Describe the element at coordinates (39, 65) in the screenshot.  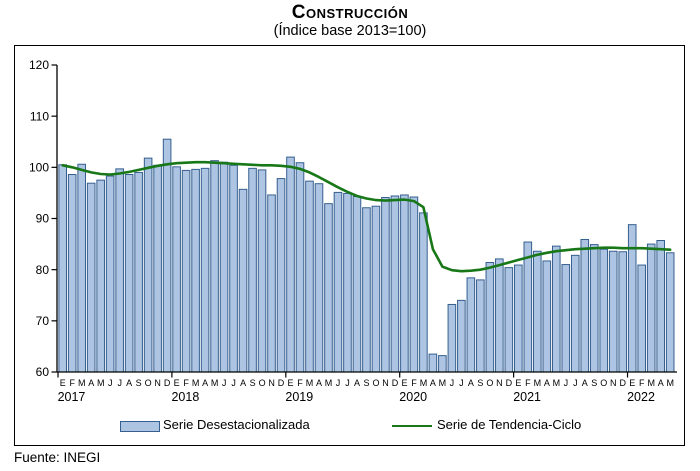
I see `y-axis-label: 120` at that location.